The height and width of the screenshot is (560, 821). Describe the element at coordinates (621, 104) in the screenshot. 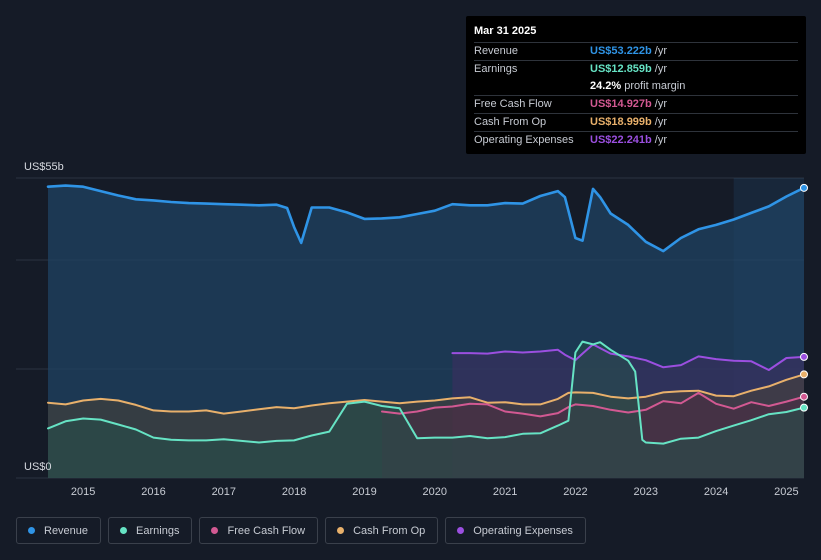

I see `tooltip-row-value: US$14.927b` at that location.